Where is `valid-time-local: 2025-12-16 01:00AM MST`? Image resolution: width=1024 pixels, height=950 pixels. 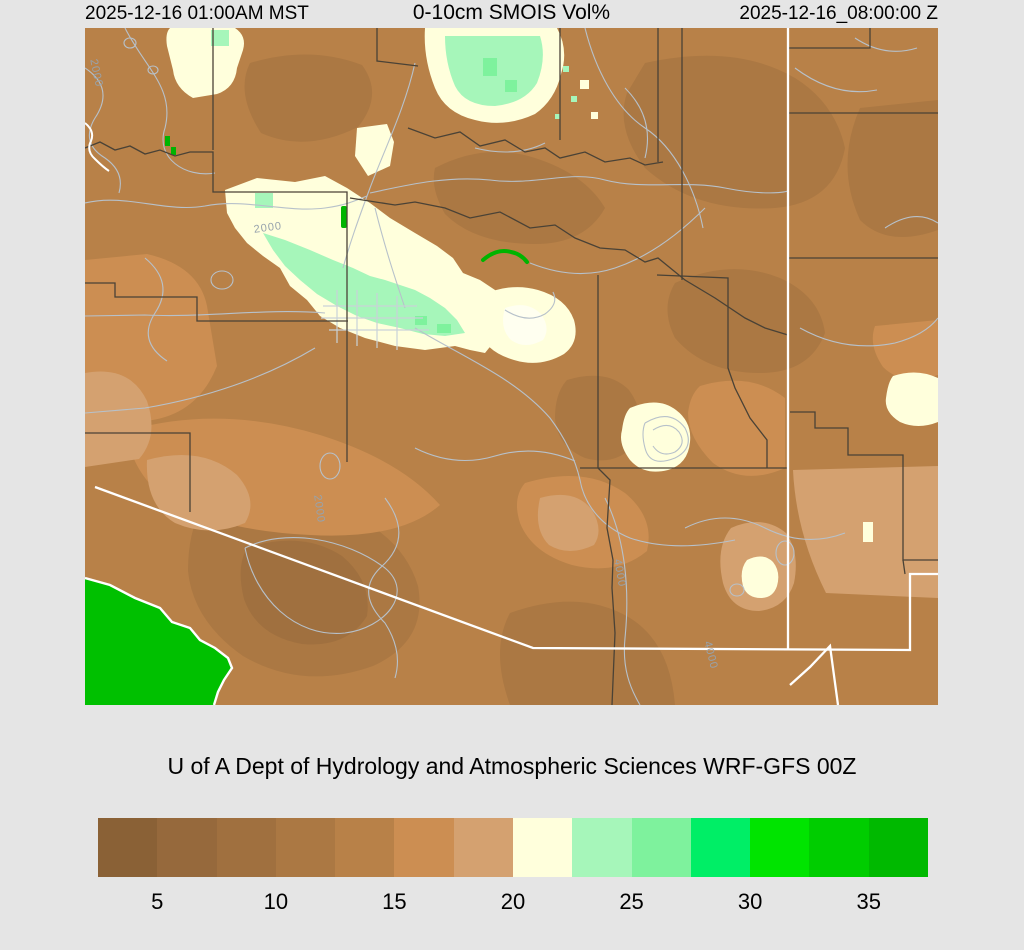 valid-time-local: 2025-12-16 01:00AM MST is located at coordinates (197, 13).